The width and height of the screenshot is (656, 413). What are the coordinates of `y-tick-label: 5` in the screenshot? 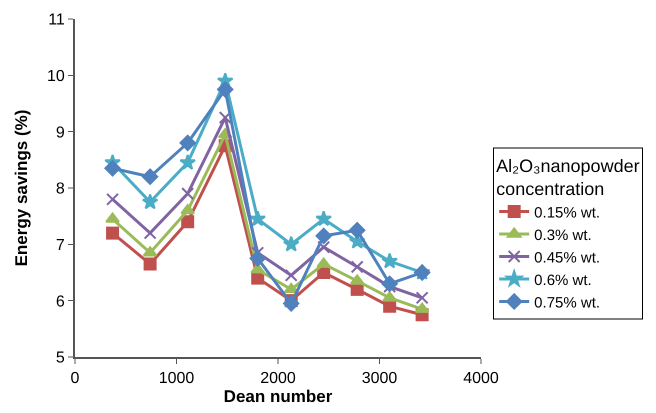 It's located at (60, 358).